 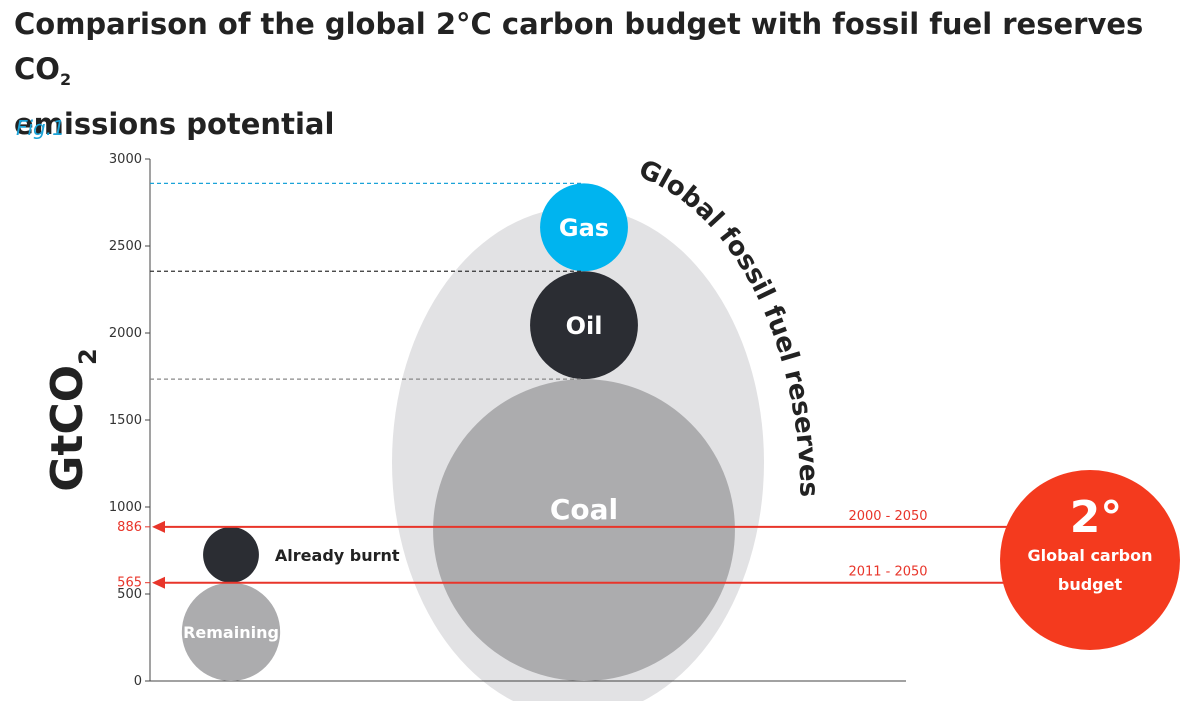 I want to click on chart-title-subscript: 2, so click(x=65, y=79).